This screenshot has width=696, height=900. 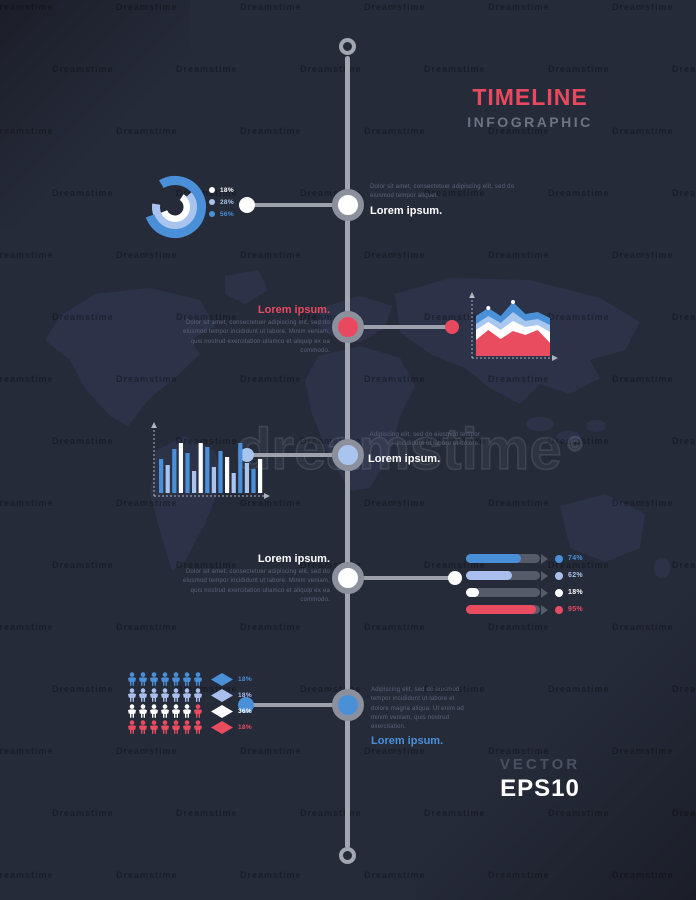 I want to click on progress-fill, so click(x=493, y=558).